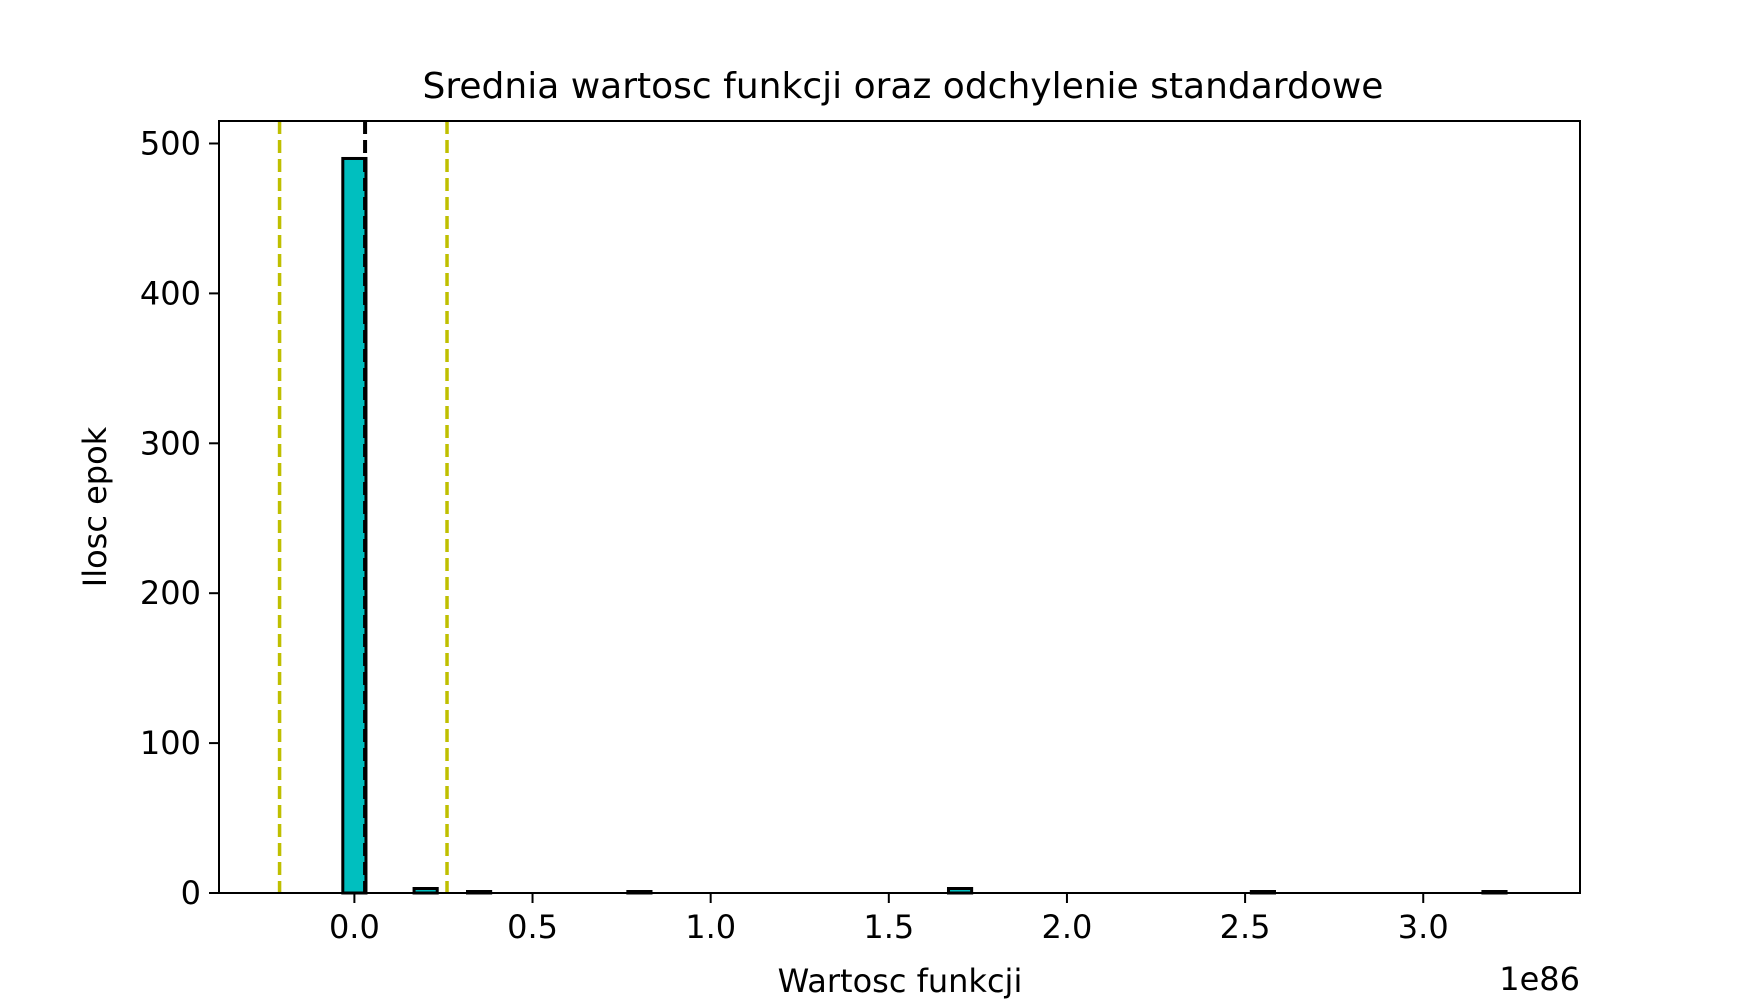 This screenshot has height=1000, width=1750. What do you see at coordinates (900, 981) in the screenshot?
I see `x-axis-label: Wartosc funkcji` at bounding box center [900, 981].